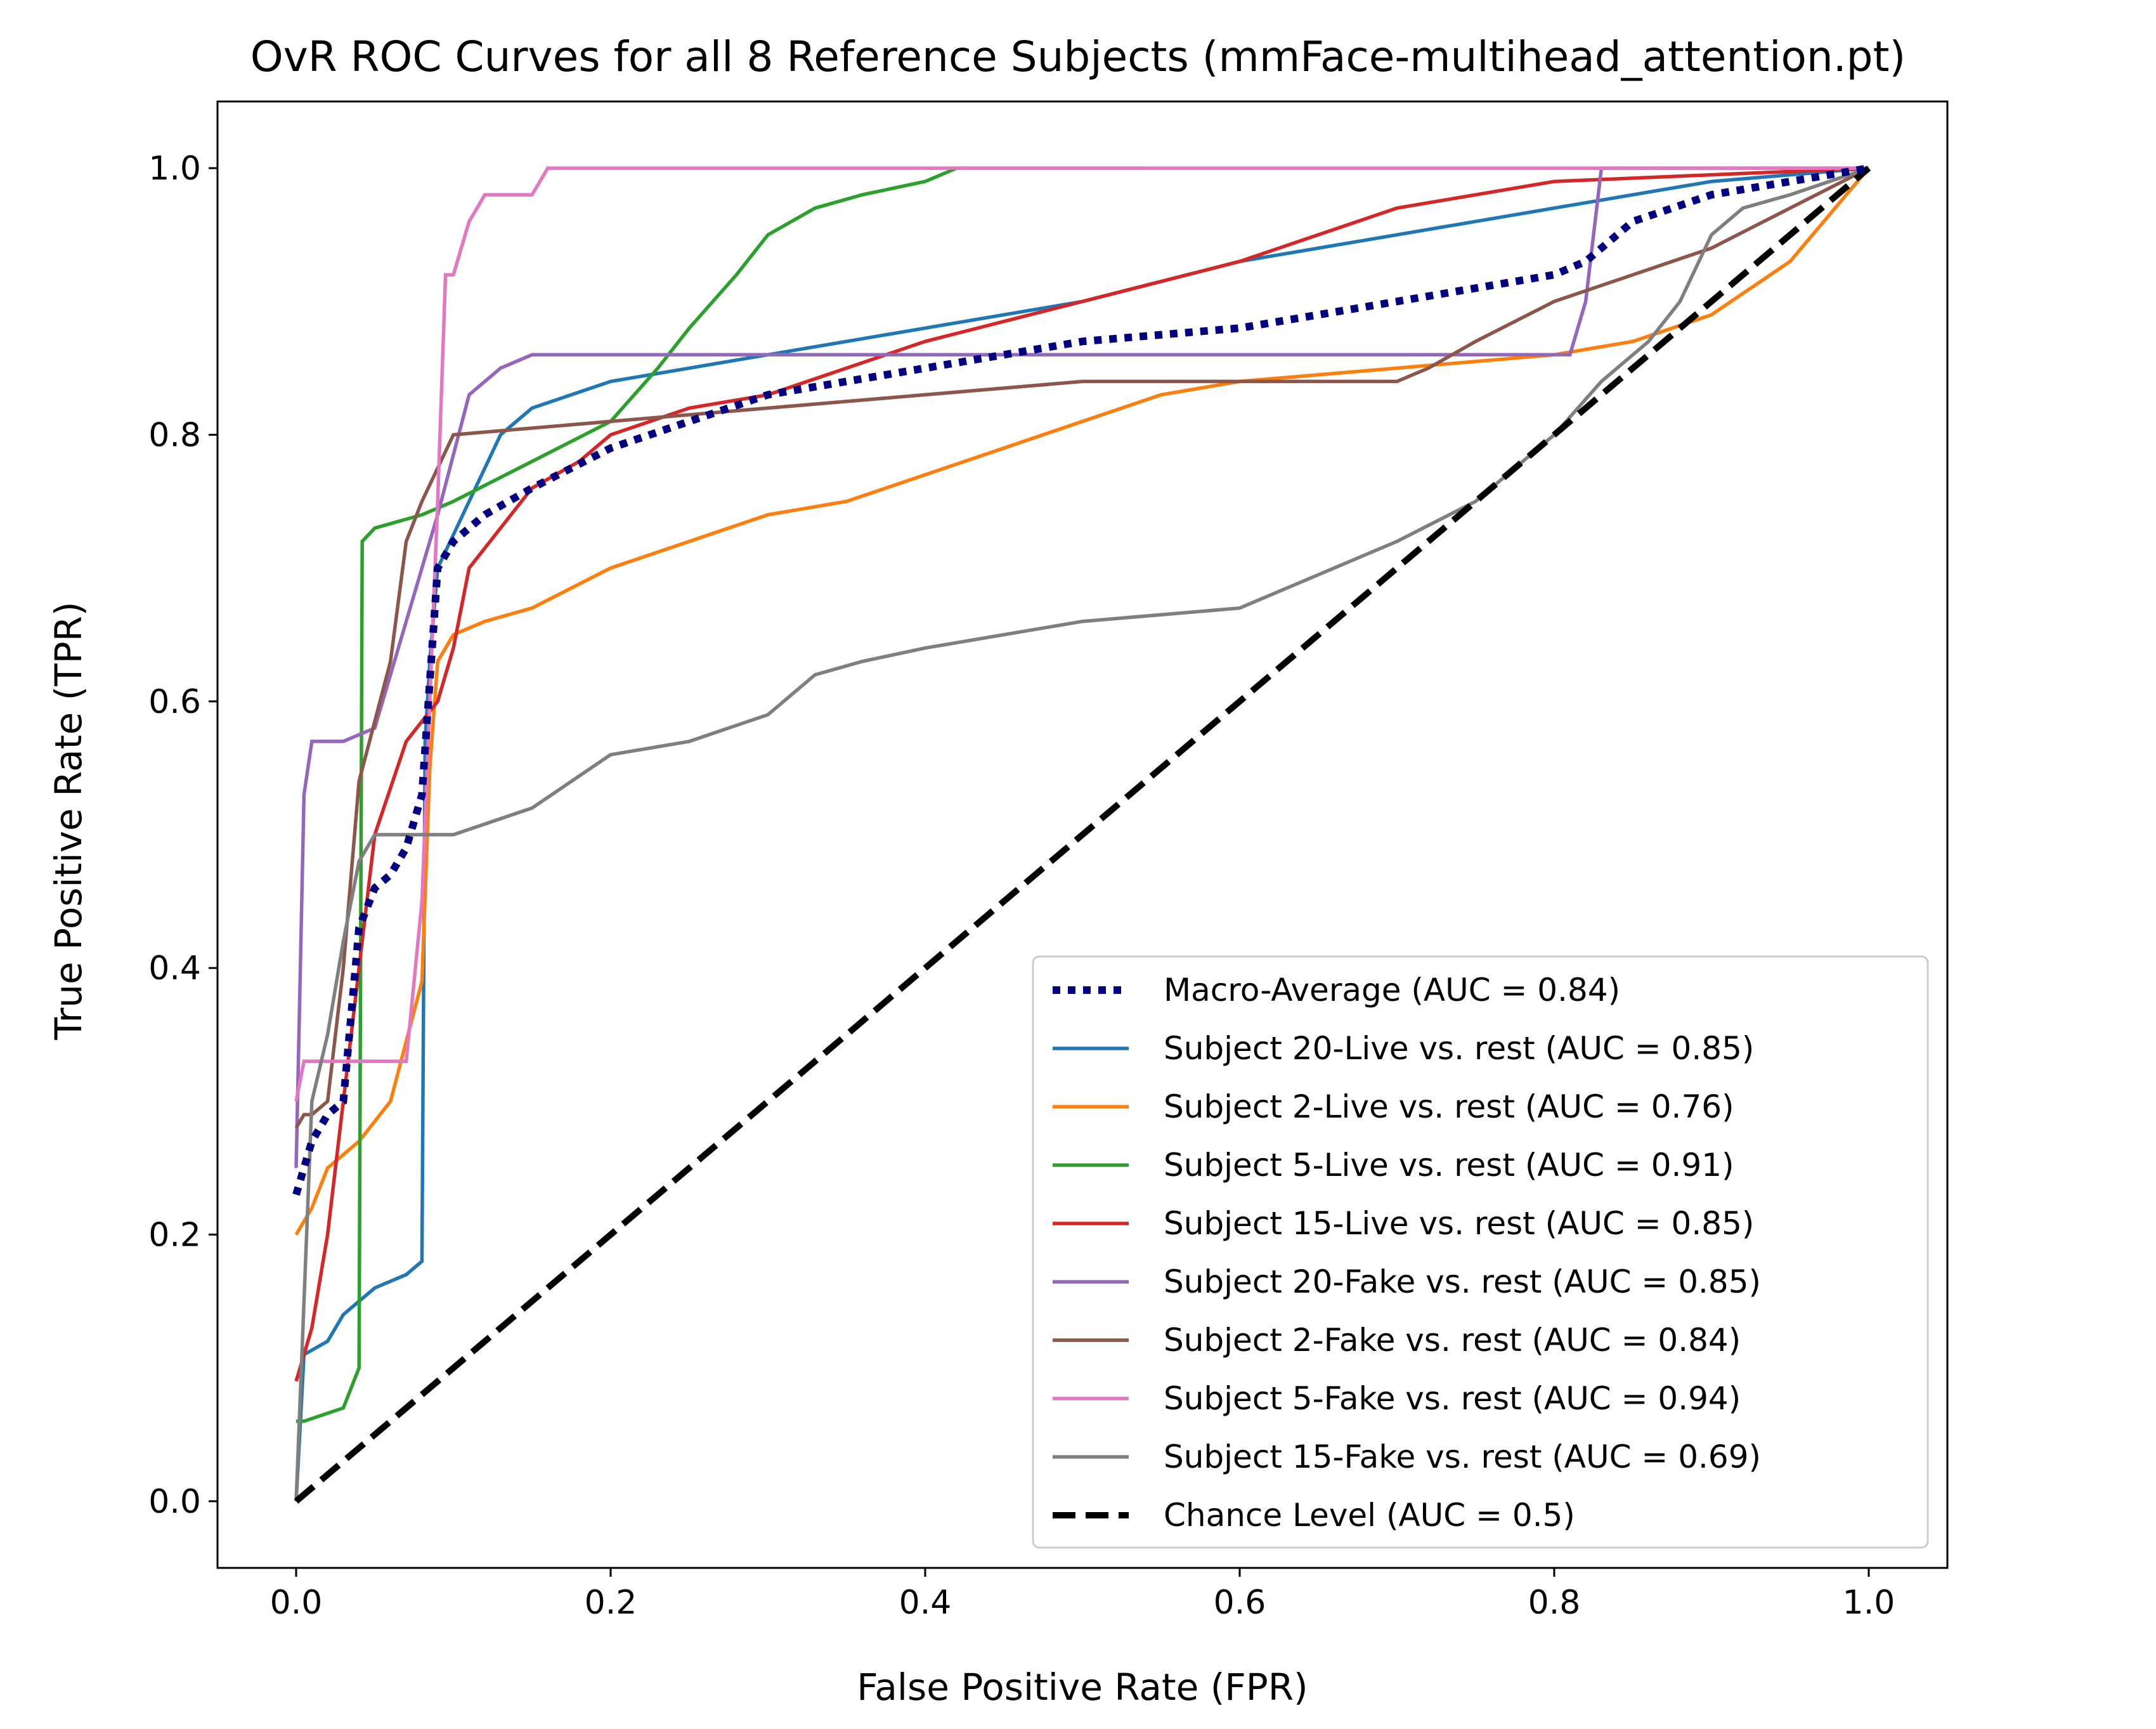  I want to click on legend-label-series-2: Subject 20-Live vs. rest (AUC = 0.85), so click(1459, 1048).